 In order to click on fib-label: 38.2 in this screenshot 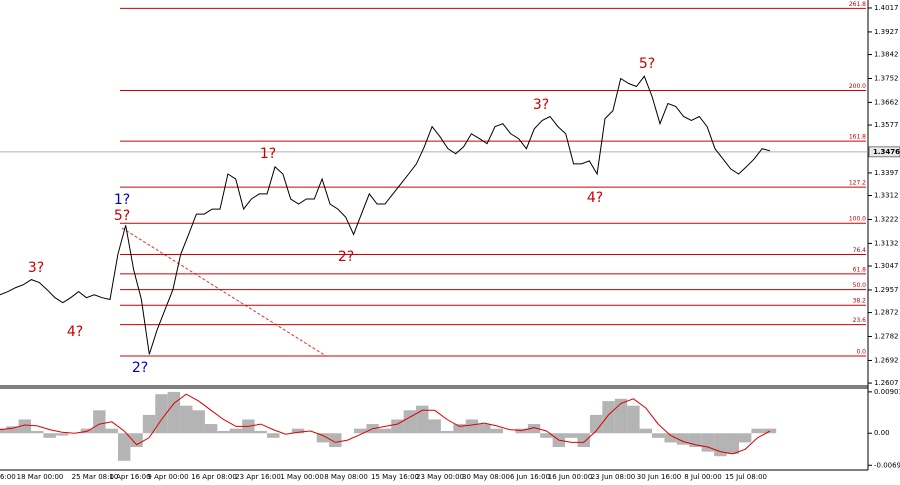, I will do `click(860, 301)`.